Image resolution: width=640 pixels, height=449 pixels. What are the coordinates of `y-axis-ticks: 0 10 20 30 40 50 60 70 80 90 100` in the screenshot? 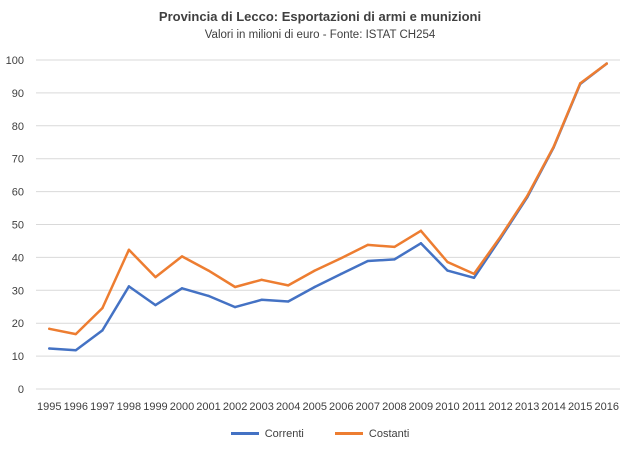 It's located at (15, 225).